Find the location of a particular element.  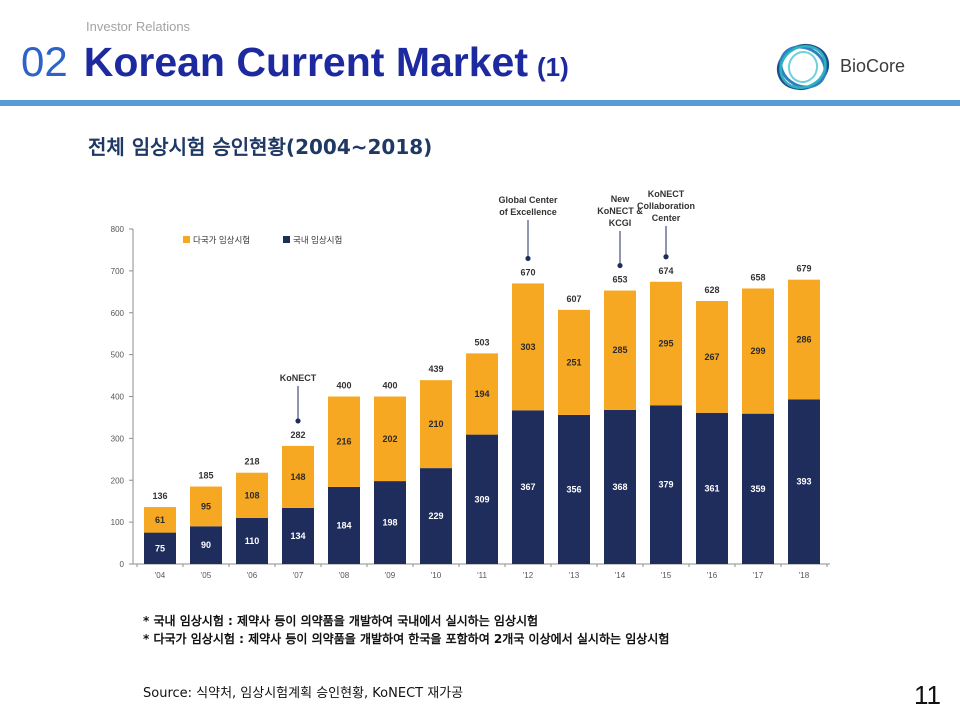

section-label: Investor Relations is located at coordinates (138, 26).